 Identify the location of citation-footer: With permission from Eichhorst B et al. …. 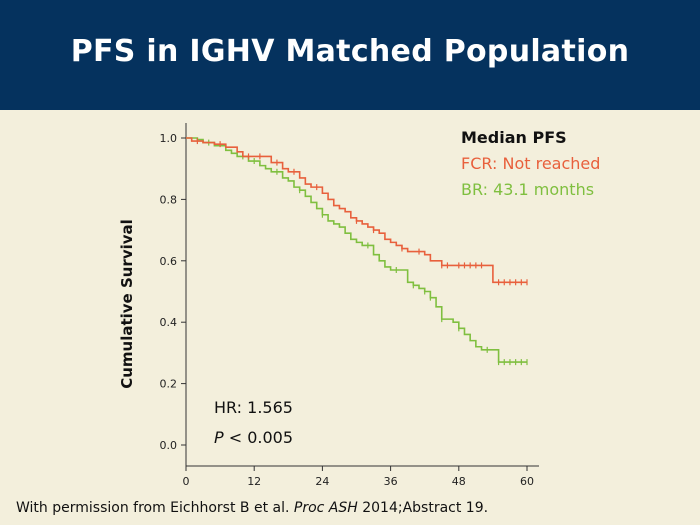
(252, 508).